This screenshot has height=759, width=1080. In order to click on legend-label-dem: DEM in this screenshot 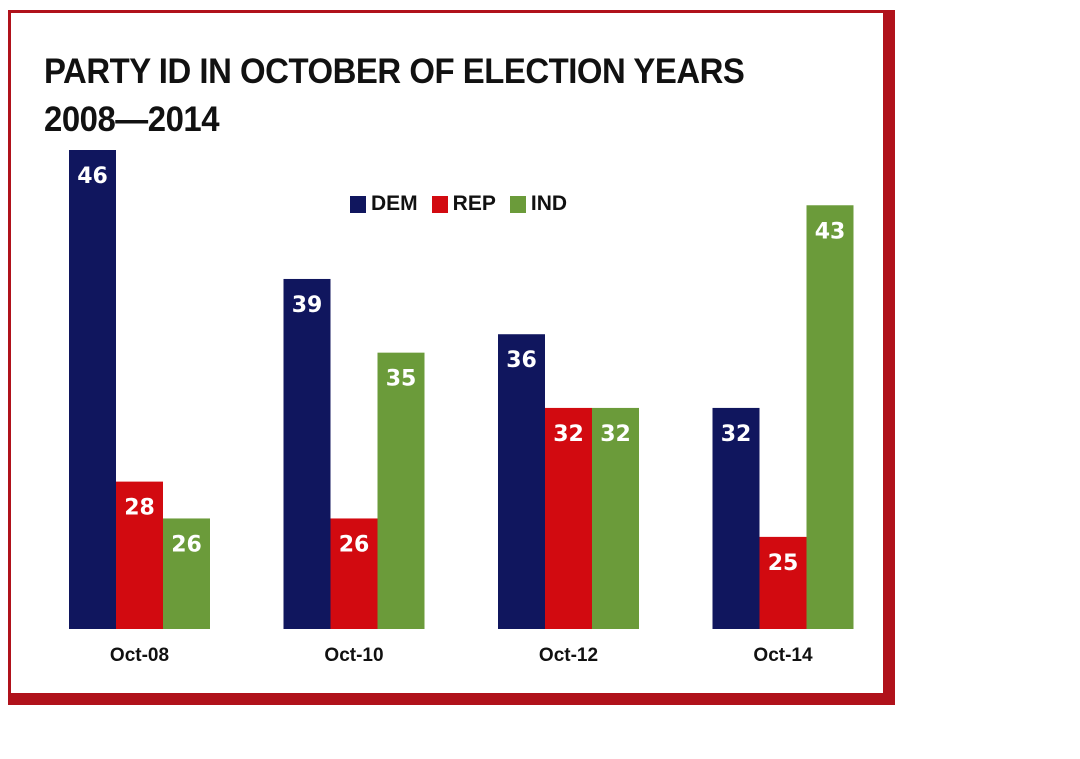, I will do `click(394, 203)`.